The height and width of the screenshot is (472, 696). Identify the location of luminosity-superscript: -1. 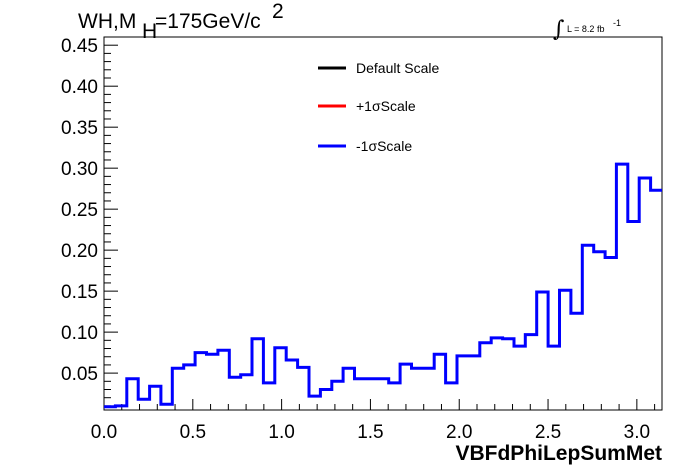
(617, 23).